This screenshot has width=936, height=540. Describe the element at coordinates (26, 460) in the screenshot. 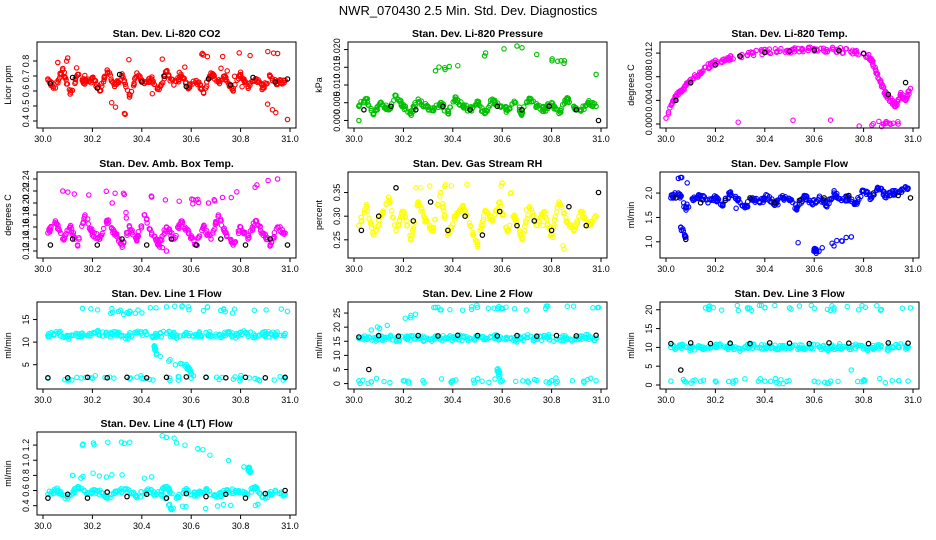

I see `y-tick-label: 1.0` at that location.